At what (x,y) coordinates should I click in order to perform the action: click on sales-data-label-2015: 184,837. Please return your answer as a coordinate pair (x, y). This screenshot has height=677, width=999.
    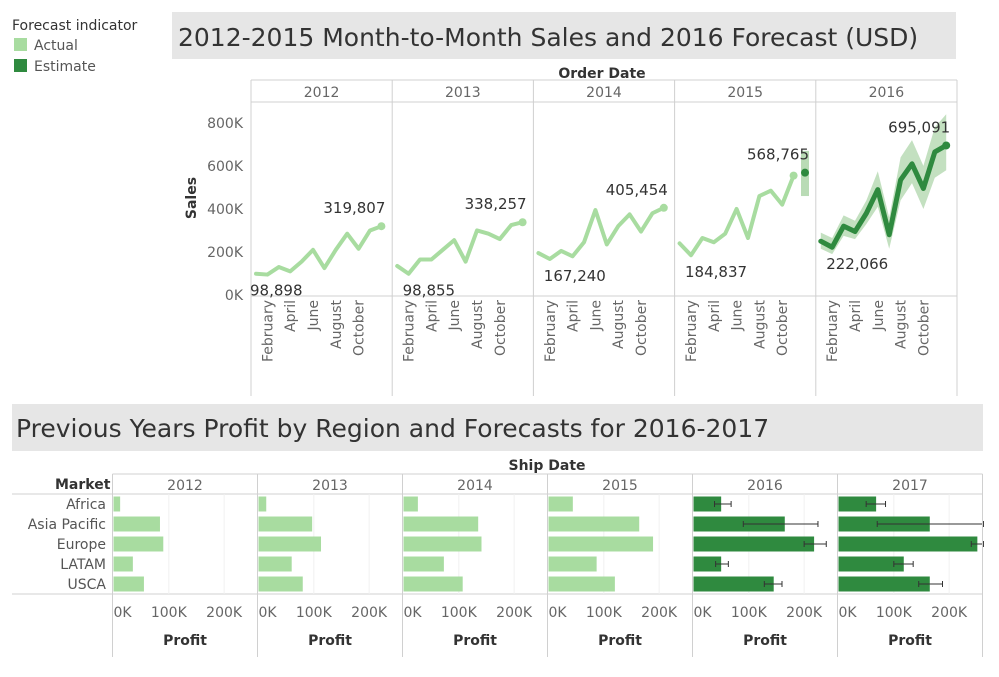
    Looking at the image, I should click on (716, 272).